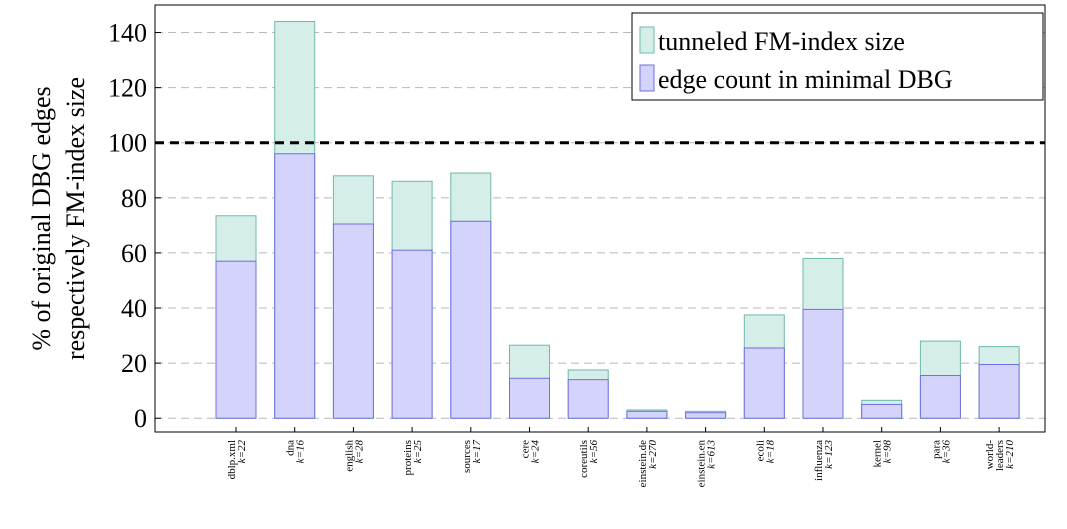 The width and height of the screenshot is (1067, 529). I want to click on y-tick-label: 100, so click(127, 143).